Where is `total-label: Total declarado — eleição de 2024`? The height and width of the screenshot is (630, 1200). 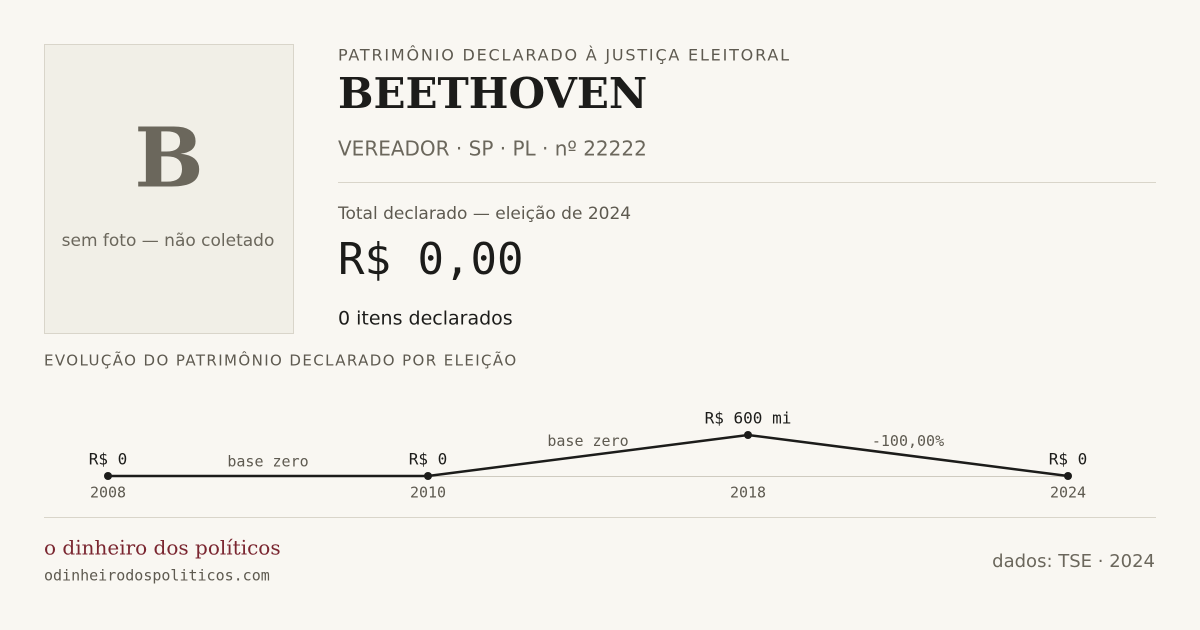
total-label: Total declarado — eleição de 2024 is located at coordinates (484, 214).